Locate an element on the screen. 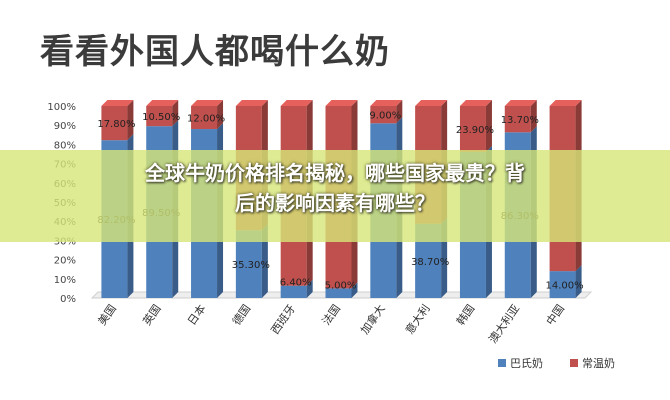 Image resolution: width=670 pixels, height=400 pixels. data-label-1-1: 10.50% is located at coordinates (161, 117).